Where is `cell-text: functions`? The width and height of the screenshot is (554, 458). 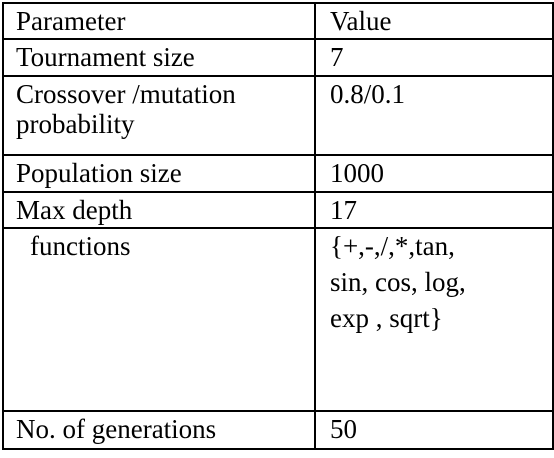 cell-text: functions is located at coordinates (80, 246).